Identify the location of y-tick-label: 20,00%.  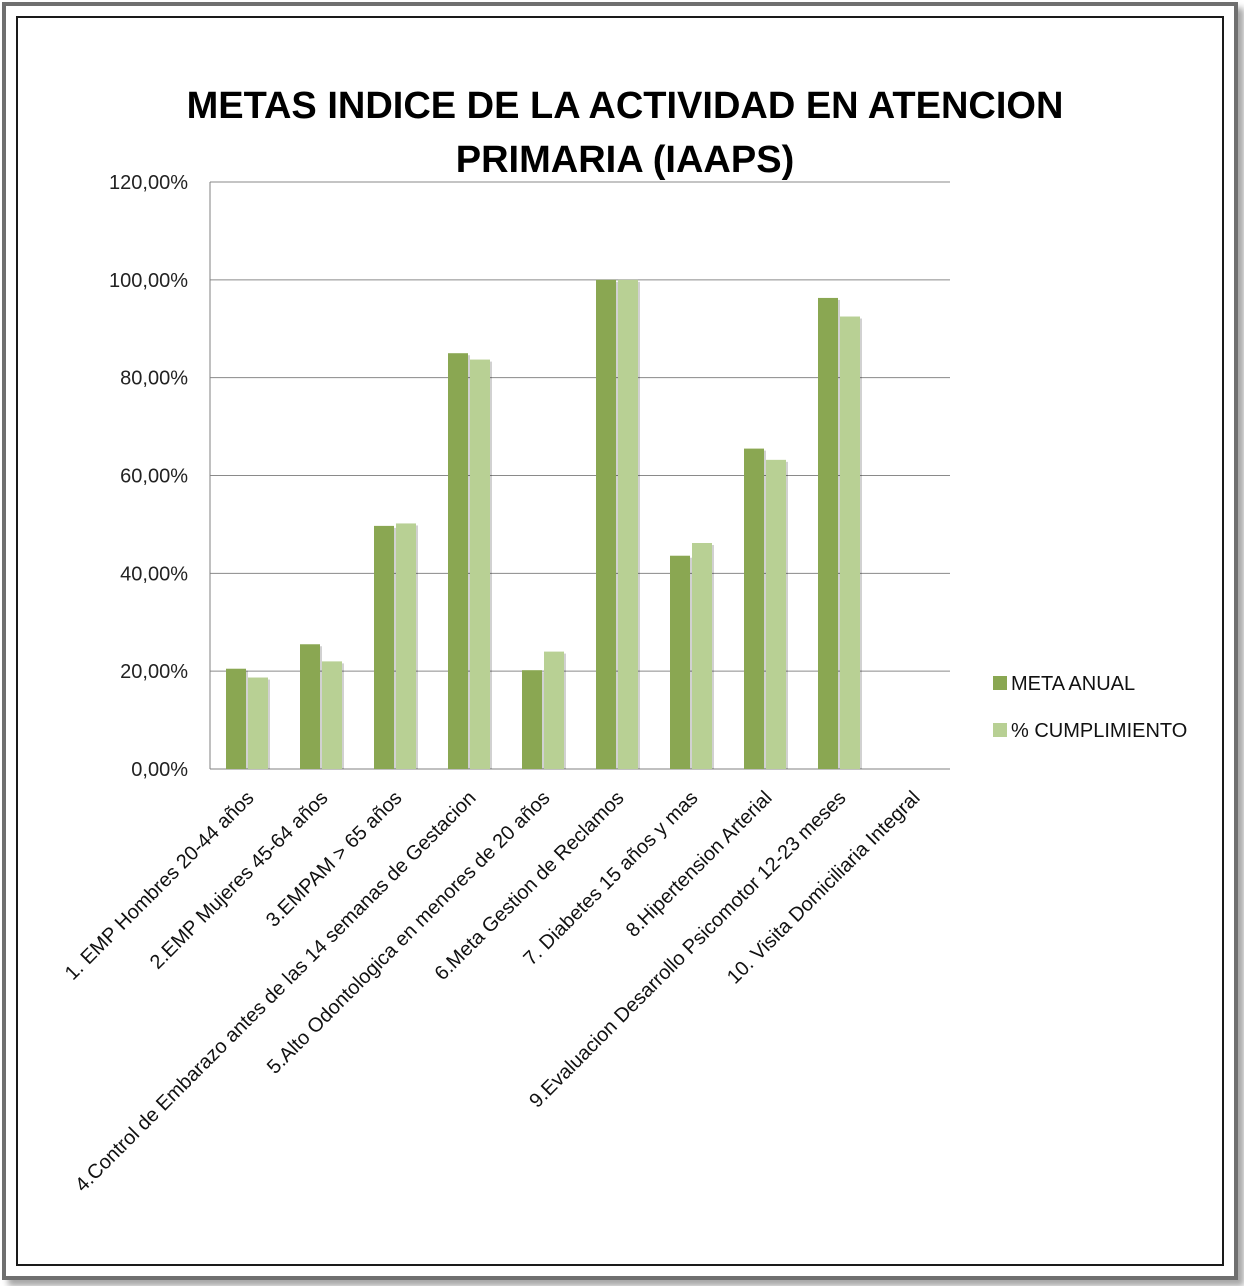
(154, 672).